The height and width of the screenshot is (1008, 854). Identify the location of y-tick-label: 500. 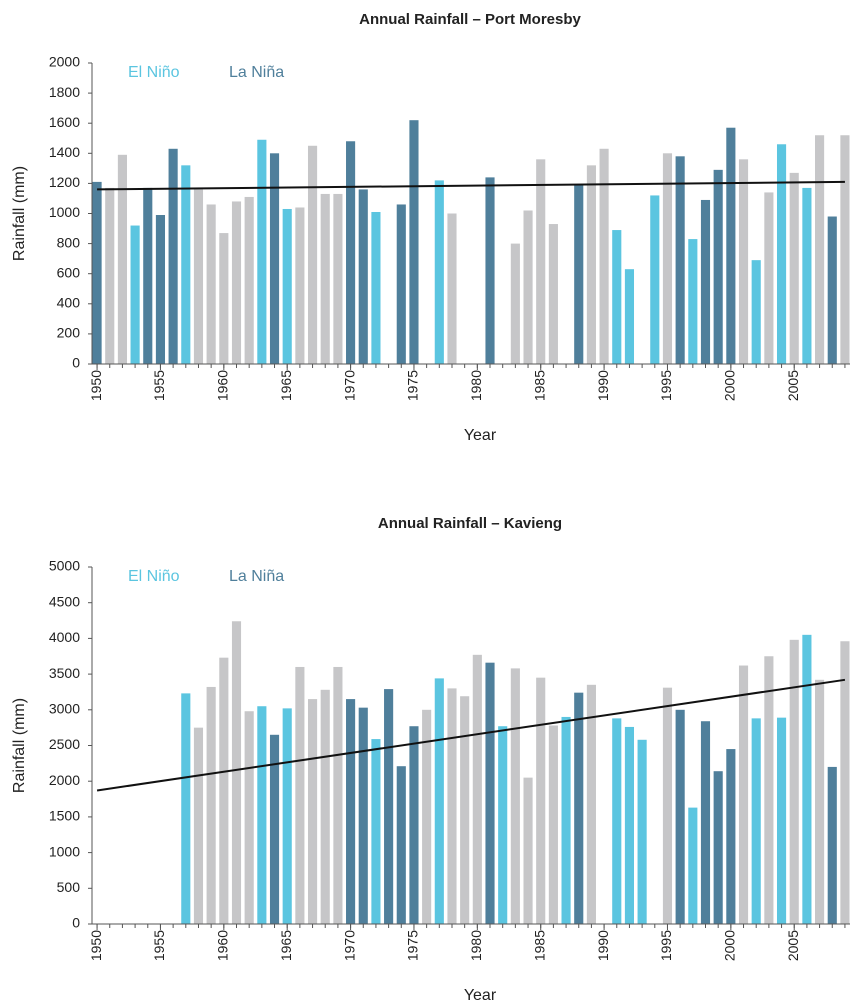
(69, 887).